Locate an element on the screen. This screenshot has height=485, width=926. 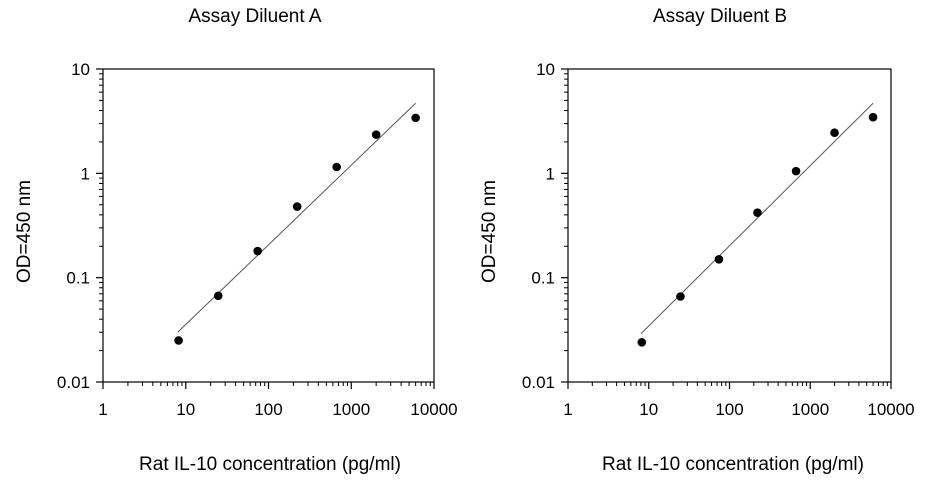
chart-title: Assay Diluent A is located at coordinates (254, 16).